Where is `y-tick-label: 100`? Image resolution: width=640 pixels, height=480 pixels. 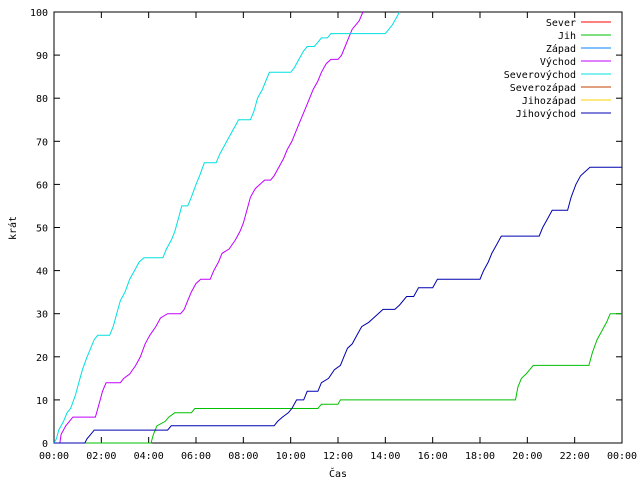 y-tick-label: 100 is located at coordinates (39, 13).